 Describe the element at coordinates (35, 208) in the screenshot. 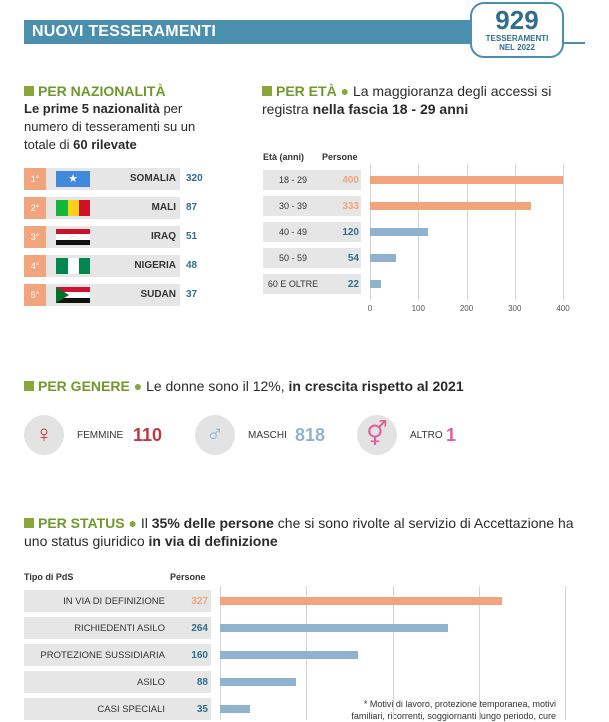

I see `rank-badge: 2°` at that location.